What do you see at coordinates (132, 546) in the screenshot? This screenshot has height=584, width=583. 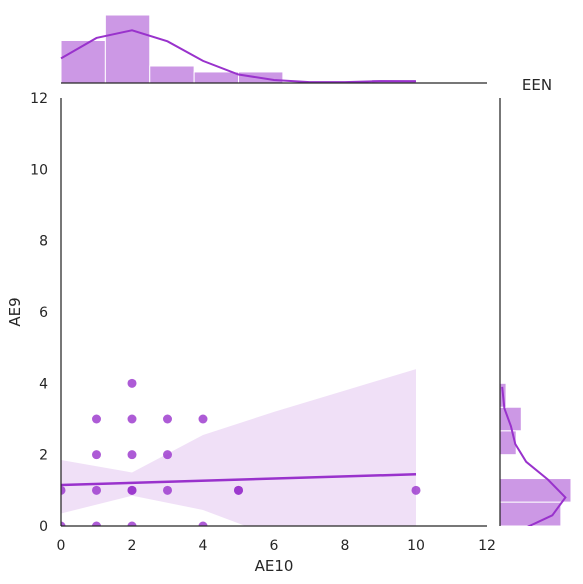 I see `x-tick-label: 2` at bounding box center [132, 546].